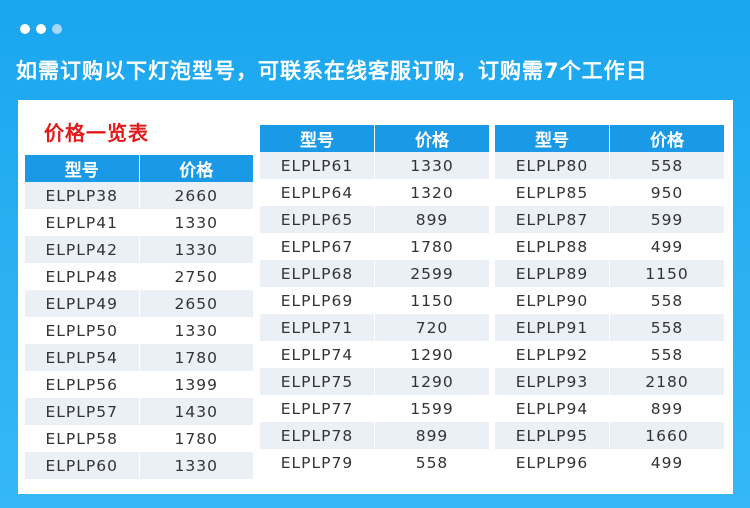 The image size is (750, 508). Describe the element at coordinates (317, 435) in the screenshot. I see `model-cell: ELPLP78` at that location.